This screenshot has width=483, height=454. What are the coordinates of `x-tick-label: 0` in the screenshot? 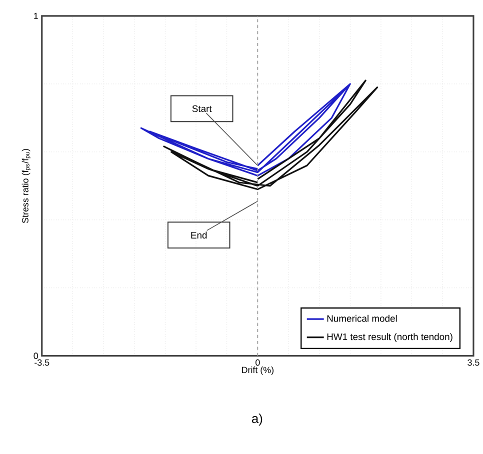 It's located at (258, 363).